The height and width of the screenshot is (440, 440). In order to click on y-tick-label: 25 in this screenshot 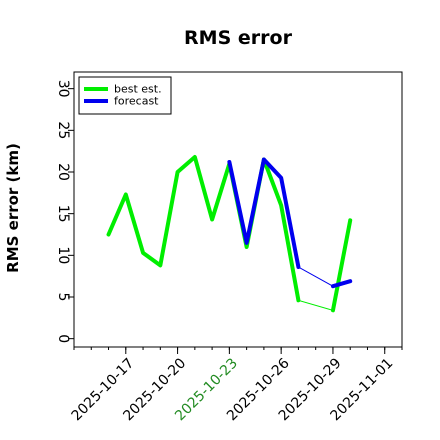, I will do `click(63, 130)`.